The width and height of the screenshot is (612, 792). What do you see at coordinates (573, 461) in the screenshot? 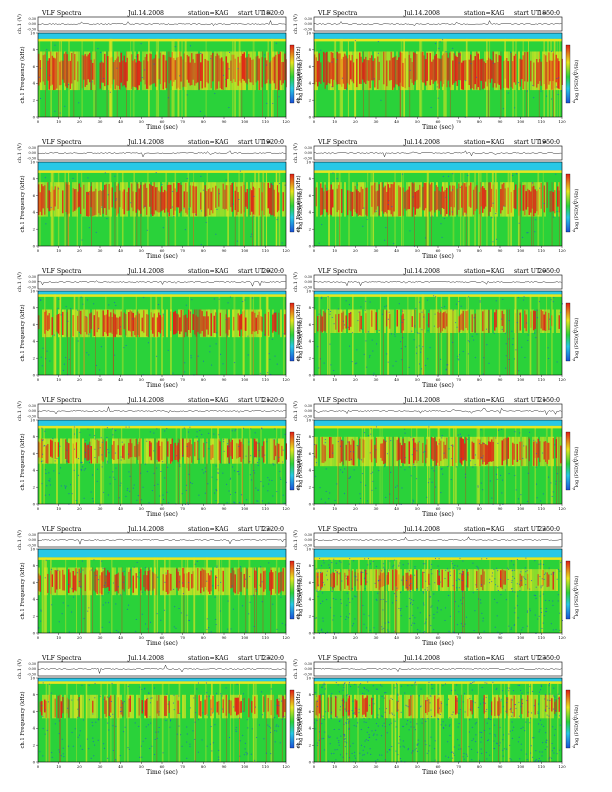
I see `colorbar-tick-label: -2` at bounding box center [573, 461].